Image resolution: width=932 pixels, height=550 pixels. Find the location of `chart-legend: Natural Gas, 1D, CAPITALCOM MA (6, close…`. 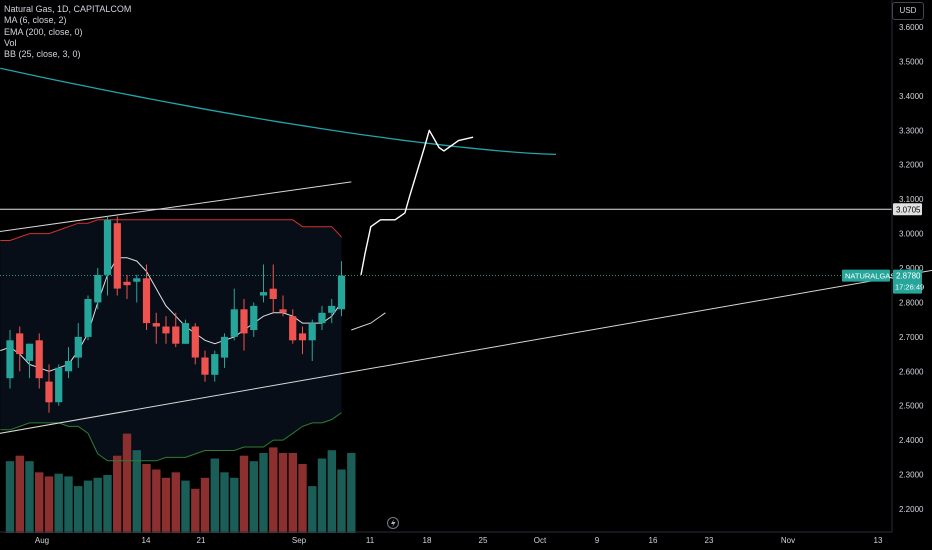

chart-legend: Natural Gas, 1D, CAPITALCOM MA (6, close… is located at coordinates (67, 32).